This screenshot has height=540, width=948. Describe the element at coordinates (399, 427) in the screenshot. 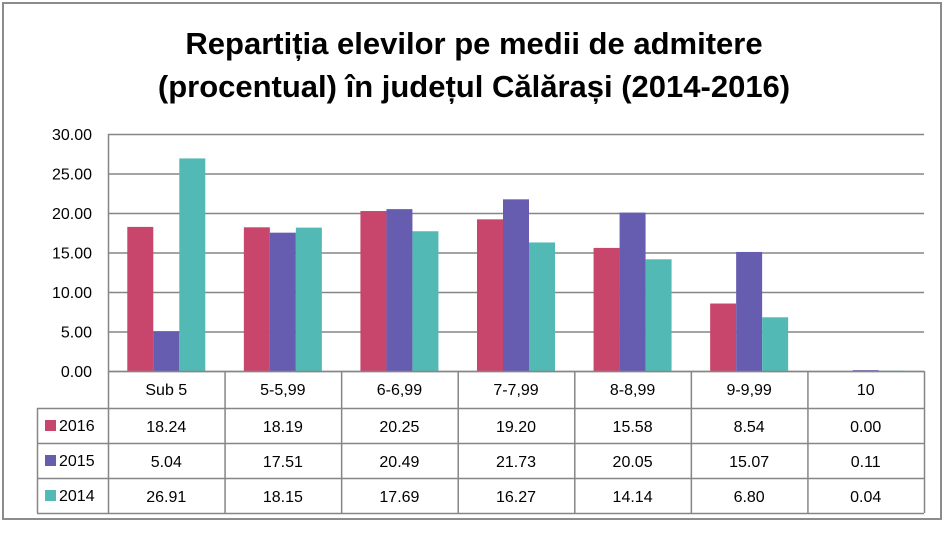

I see `data-label: 20.25` at that location.